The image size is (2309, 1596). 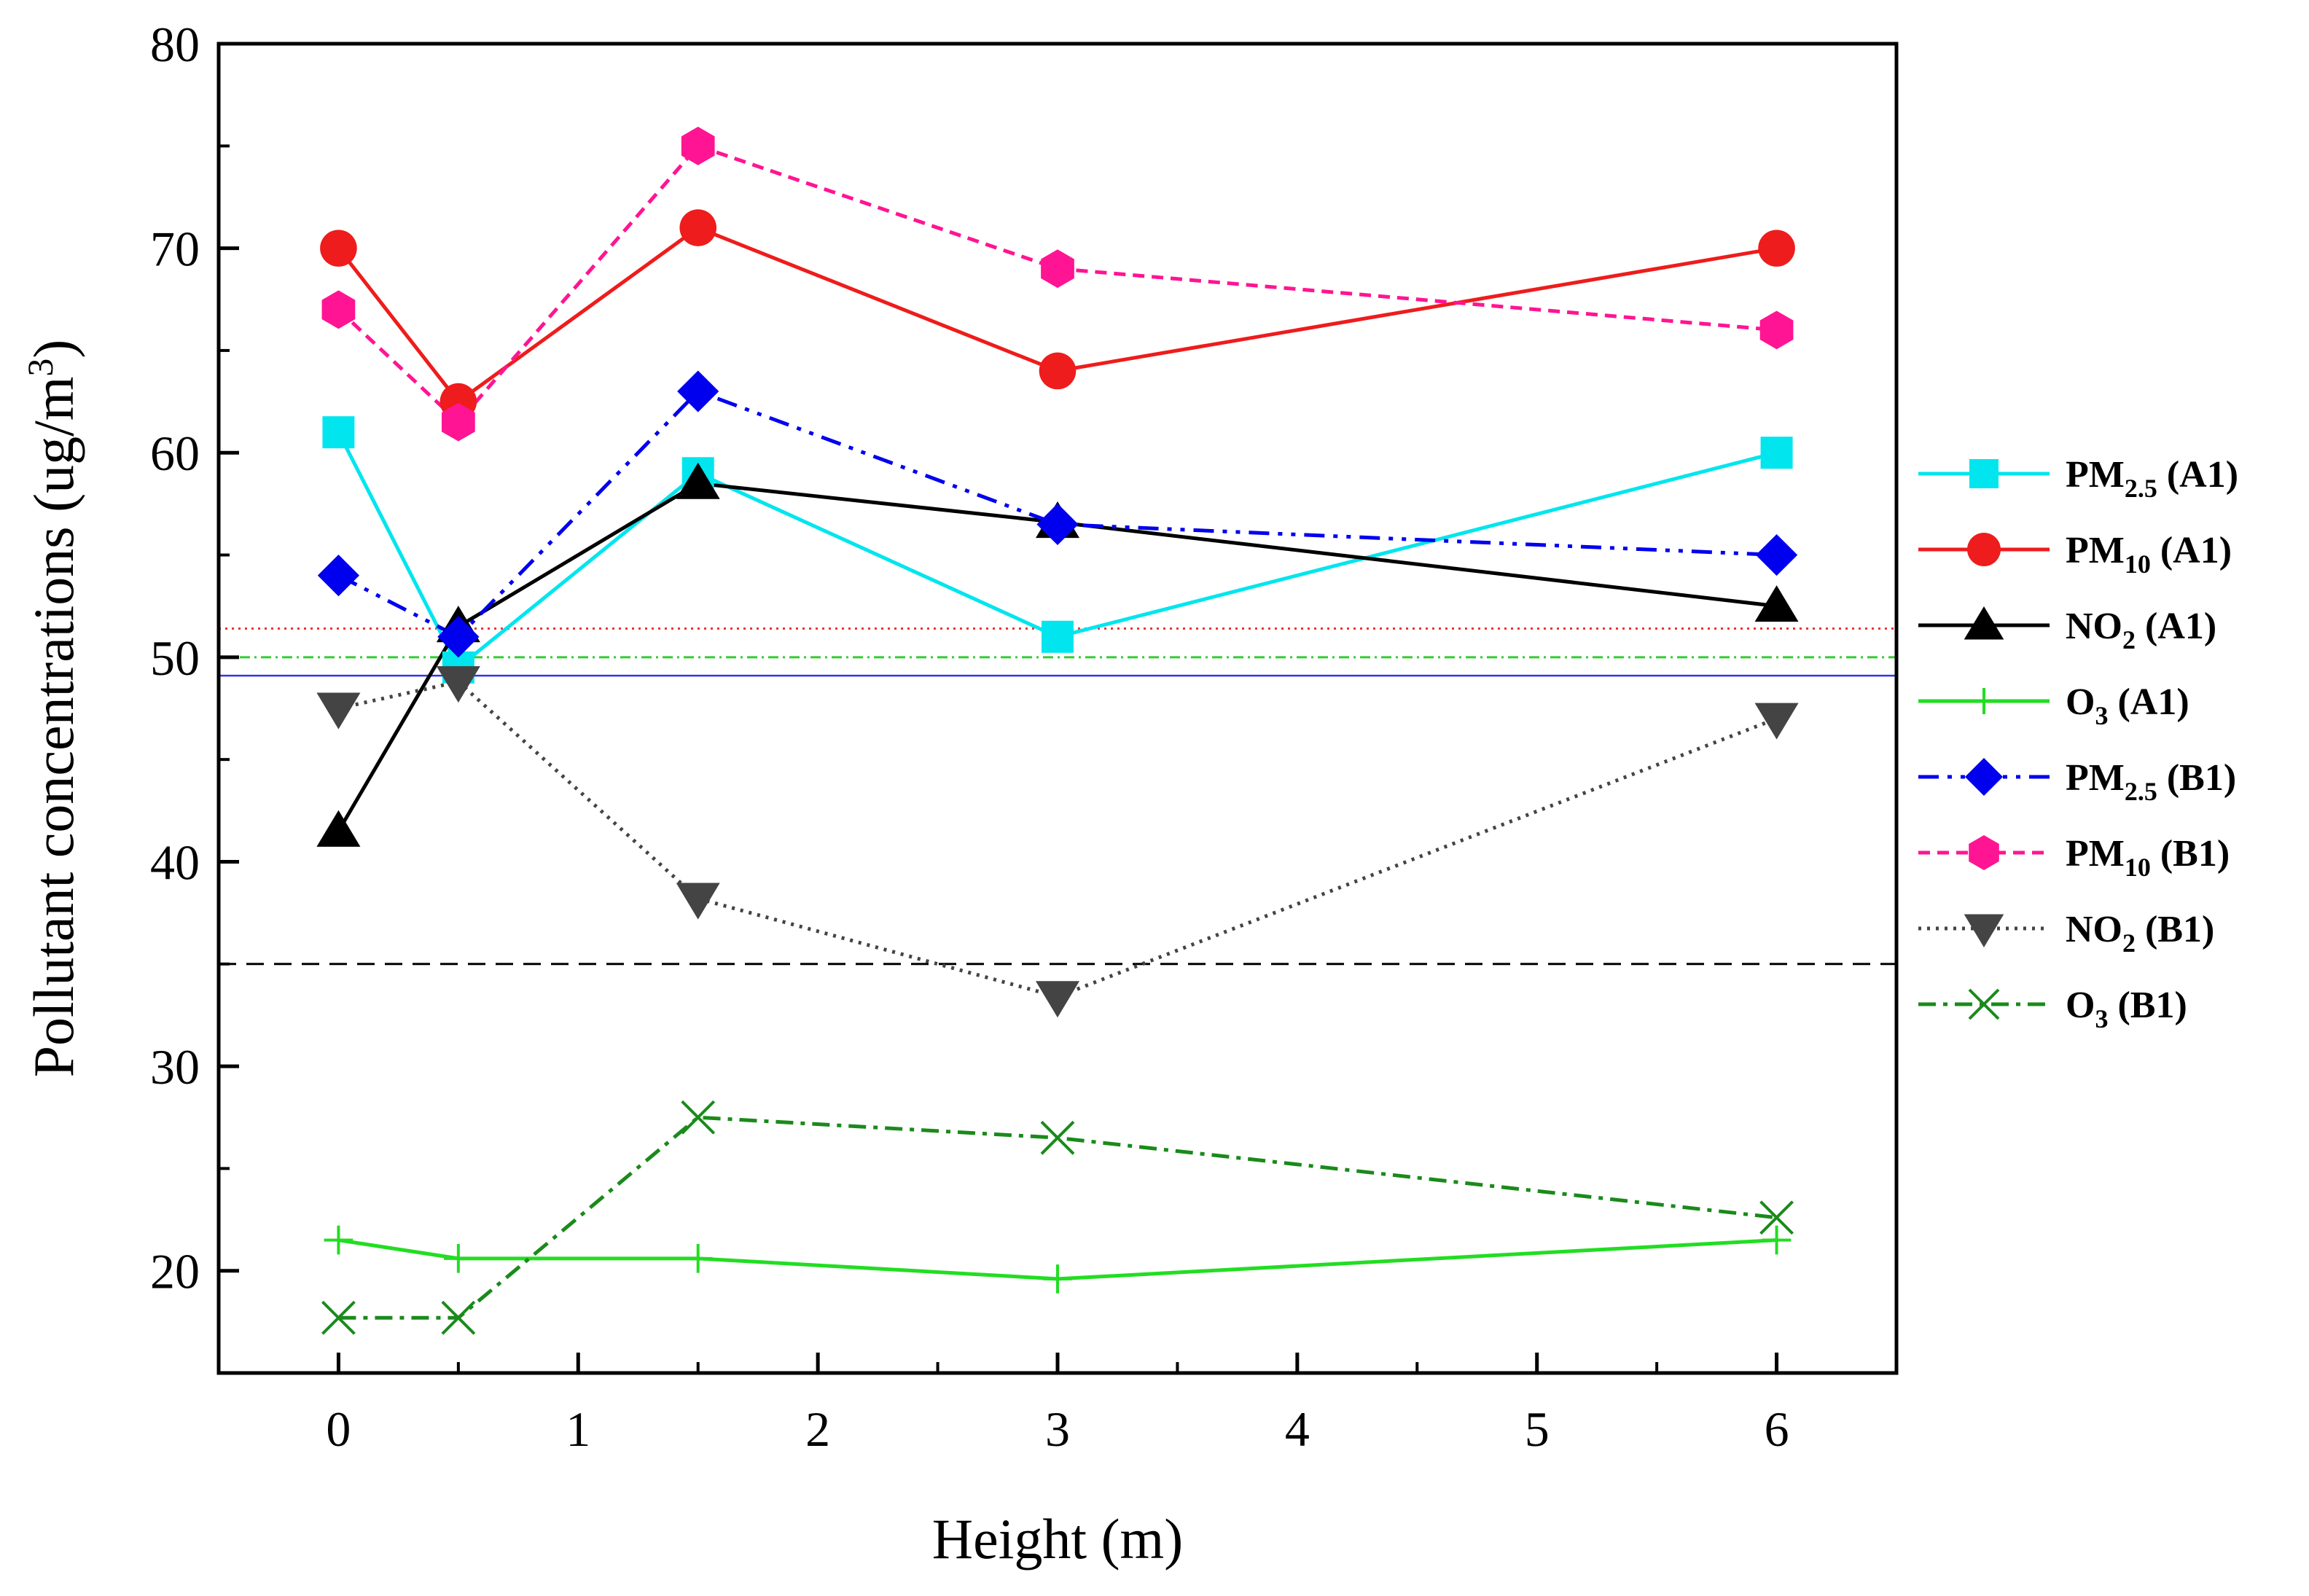 What do you see at coordinates (1057, 1429) in the screenshot?
I see `x-tick-label: 3` at bounding box center [1057, 1429].